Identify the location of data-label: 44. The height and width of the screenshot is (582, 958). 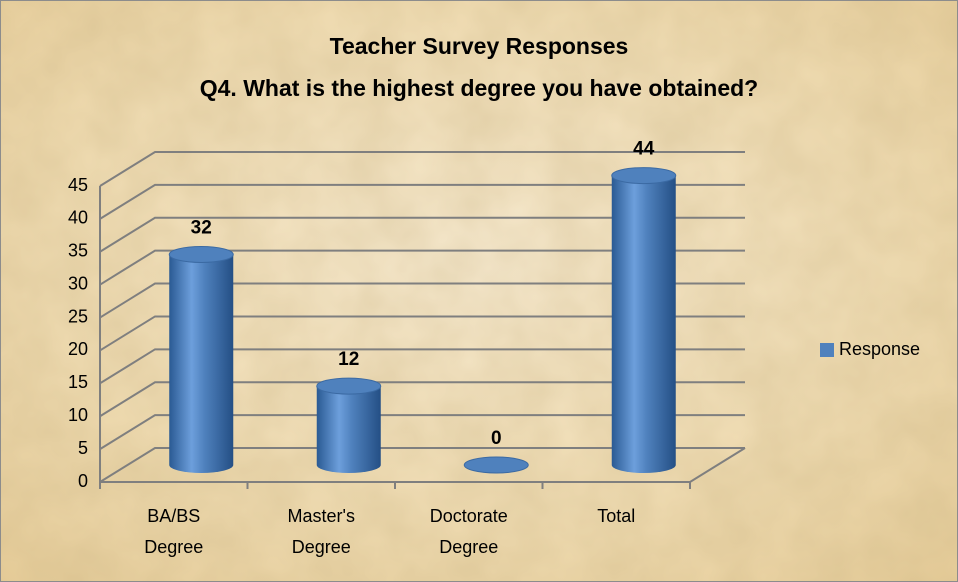
(644, 149).